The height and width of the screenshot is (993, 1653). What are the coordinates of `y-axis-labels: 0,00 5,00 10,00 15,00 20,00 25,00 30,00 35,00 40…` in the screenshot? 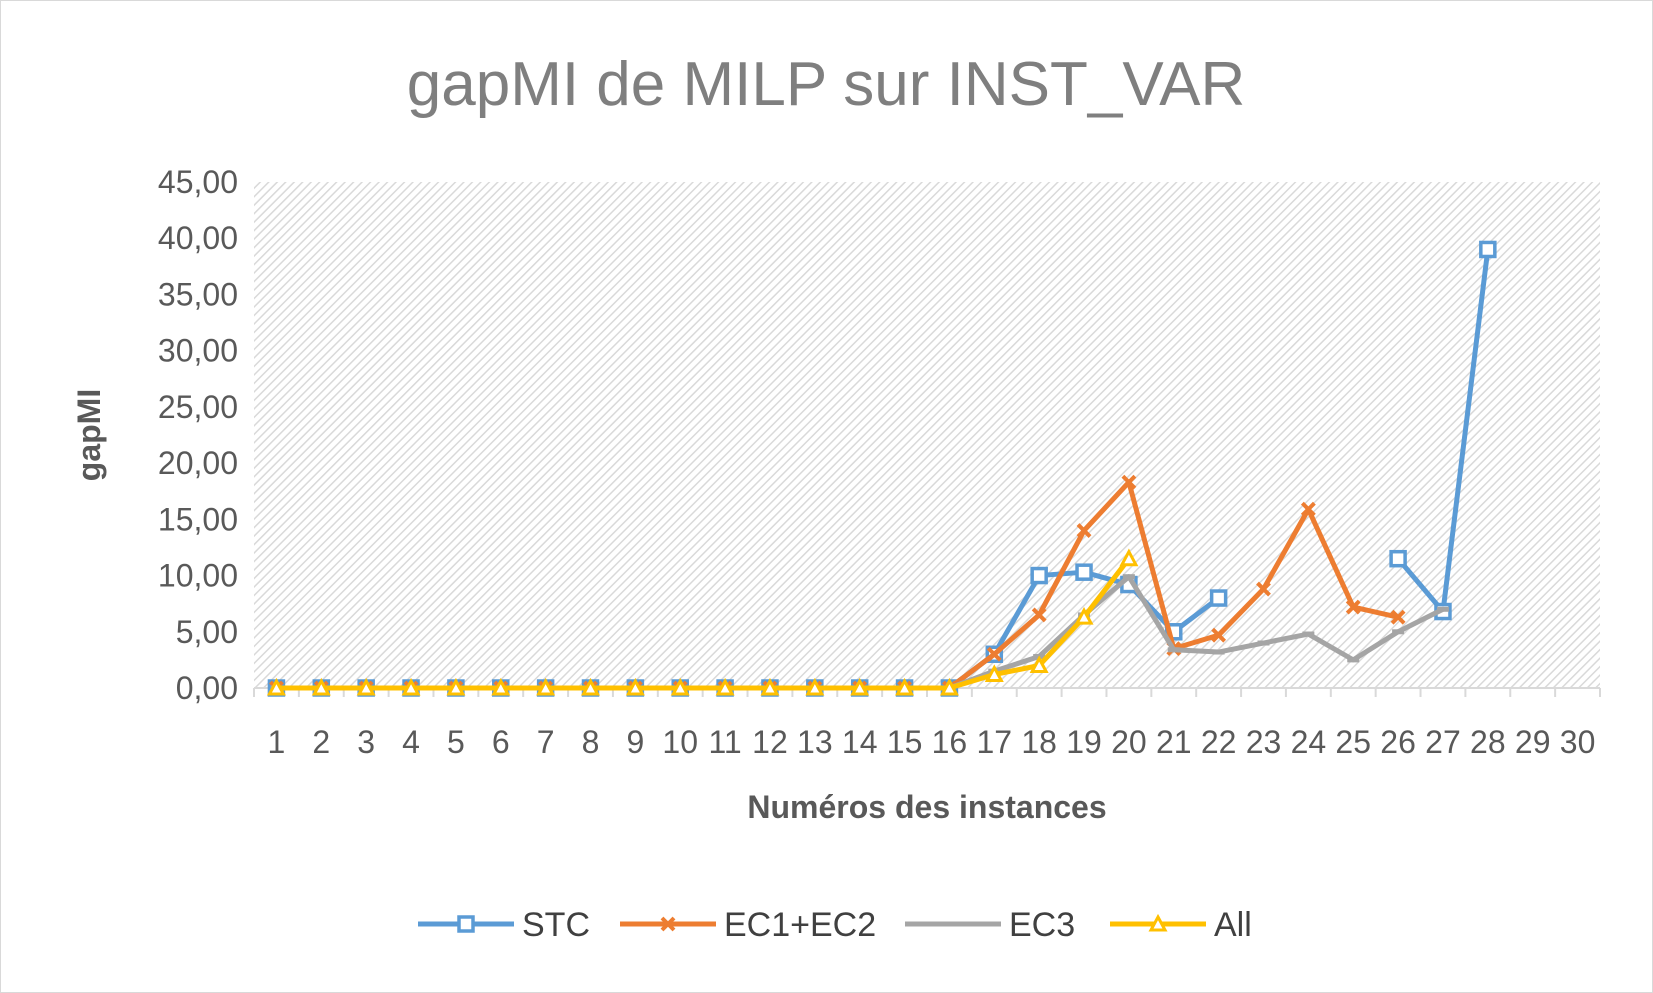 It's located at (198, 435).